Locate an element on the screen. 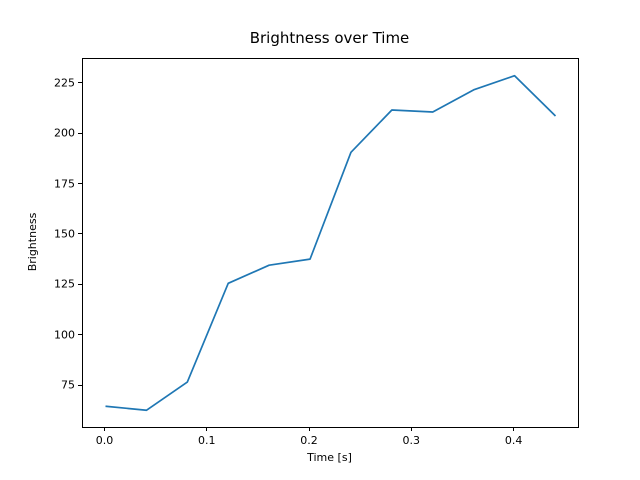  x-axis-label: Time [s] is located at coordinates (329, 457).